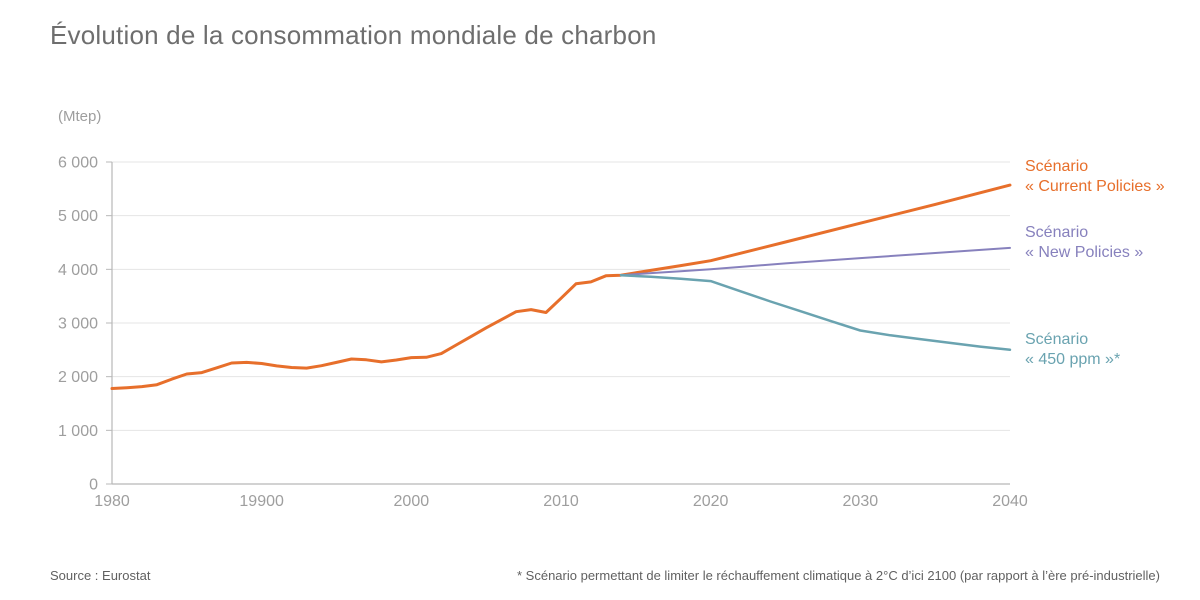  Describe the element at coordinates (1010, 501) in the screenshot. I see `x-axis-tick-label: 2040` at that location.